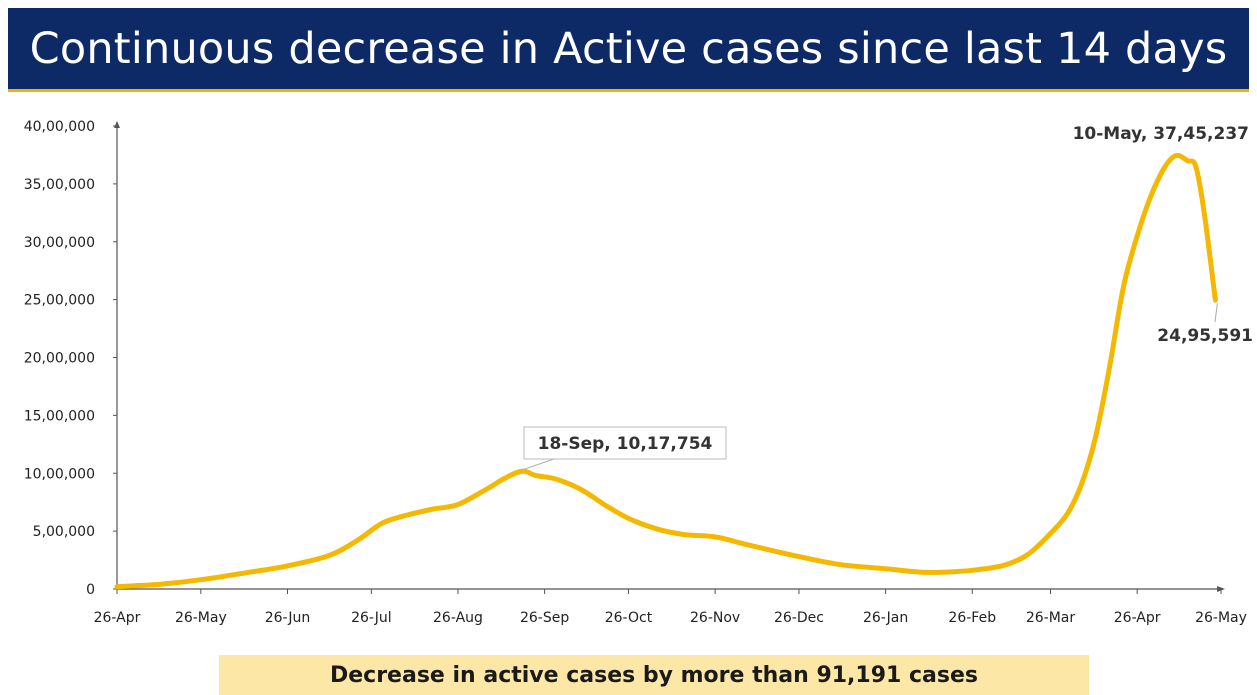 The height and width of the screenshot is (695, 1257). I want to click on x-tick-label: 26-Nov, so click(715, 618).